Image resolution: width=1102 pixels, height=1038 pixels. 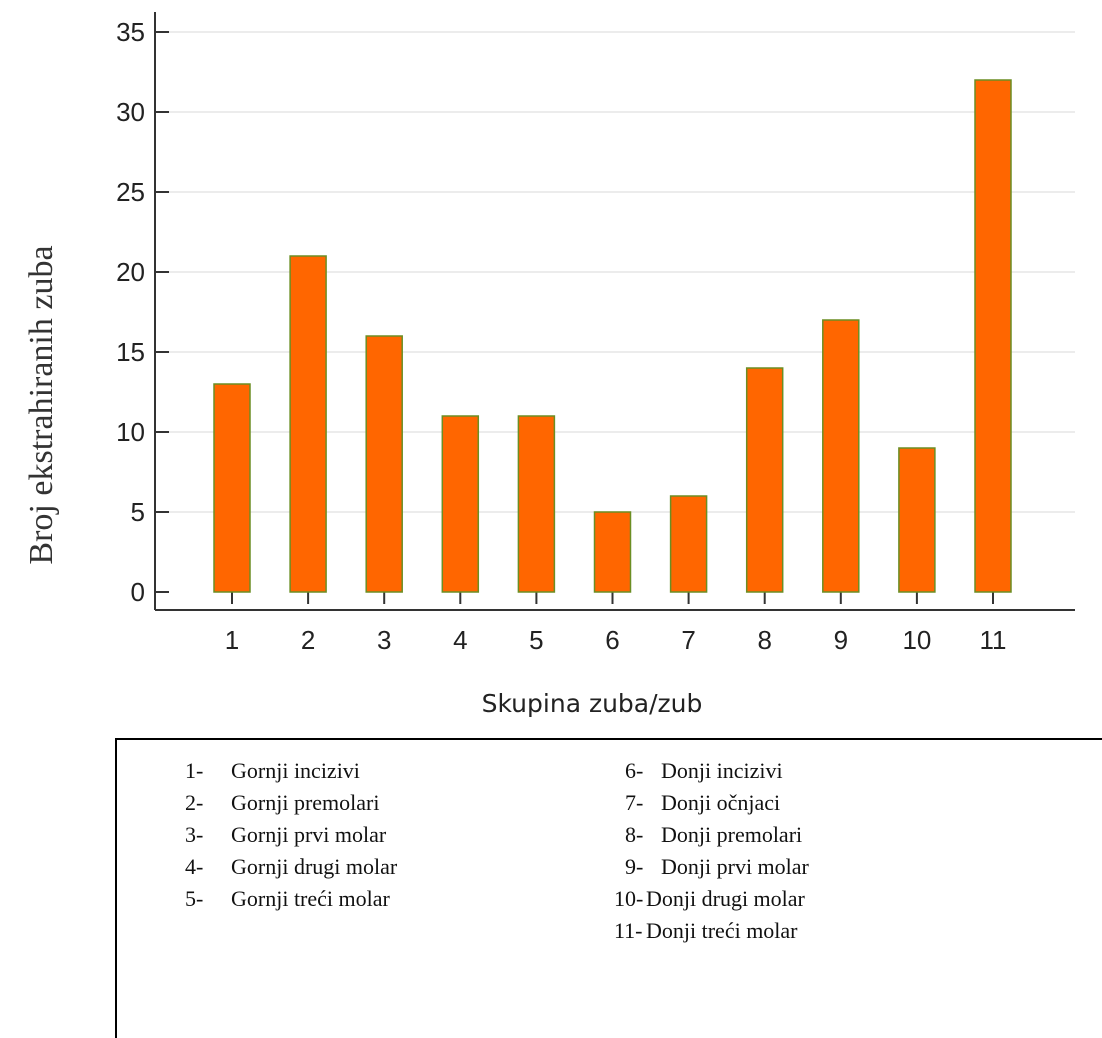 I want to click on x-tick-label: 5, so click(x=536, y=640).